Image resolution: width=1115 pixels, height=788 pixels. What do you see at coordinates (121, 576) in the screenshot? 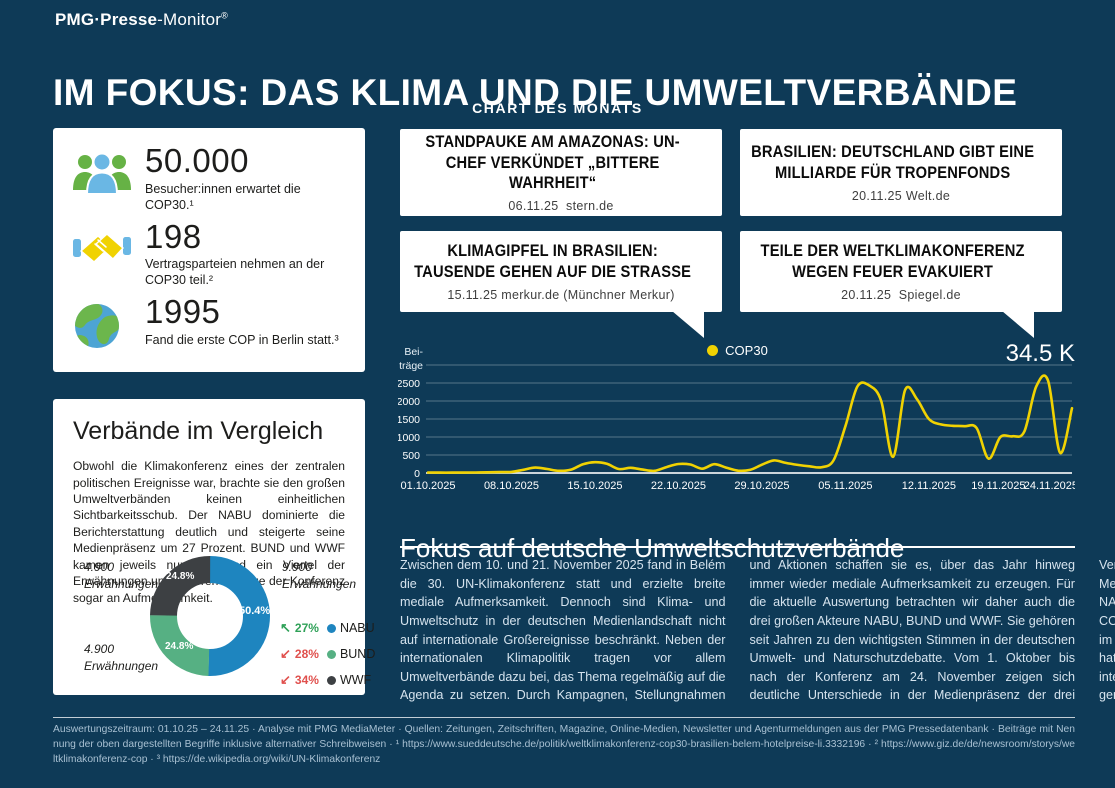
I see `mentions-wwf: 4.900 Erwähnungen` at bounding box center [121, 576].